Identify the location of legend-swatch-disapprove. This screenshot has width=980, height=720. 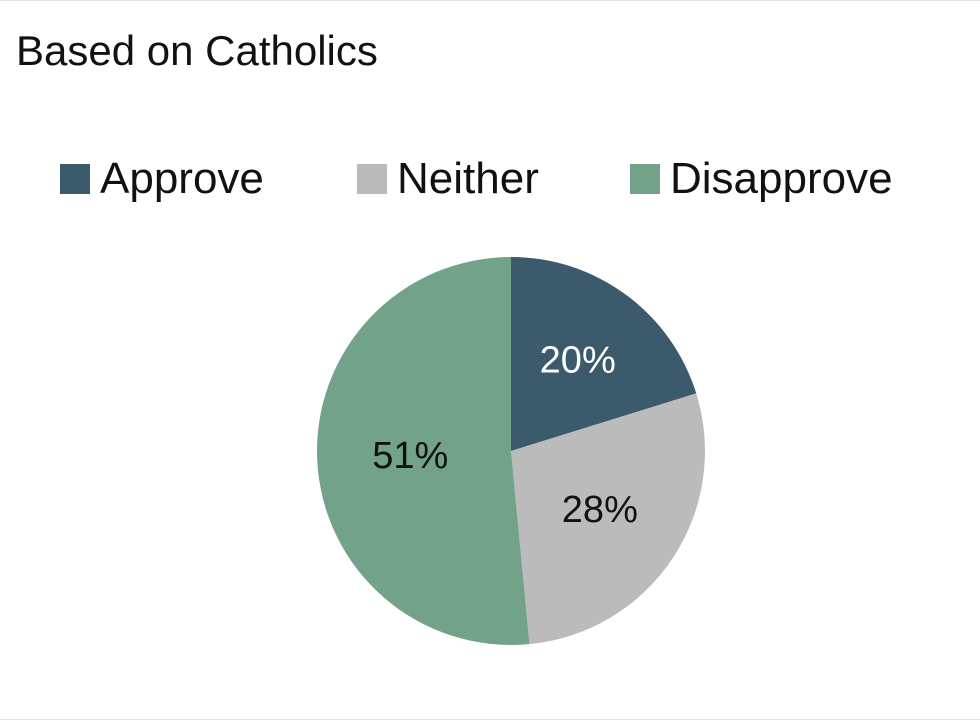
(645, 179).